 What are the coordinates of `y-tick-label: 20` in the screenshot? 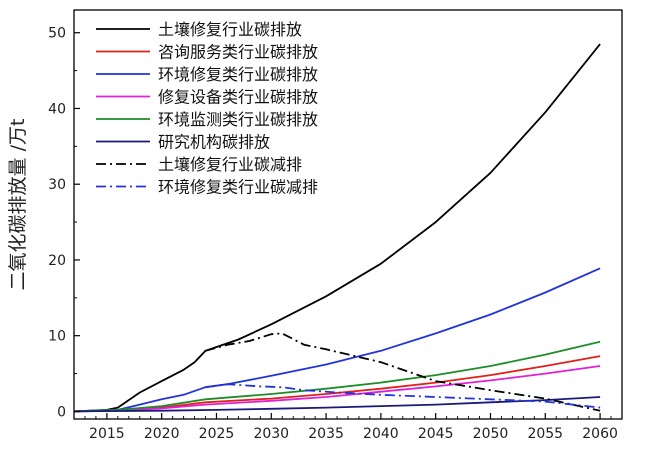 It's located at (57, 261).